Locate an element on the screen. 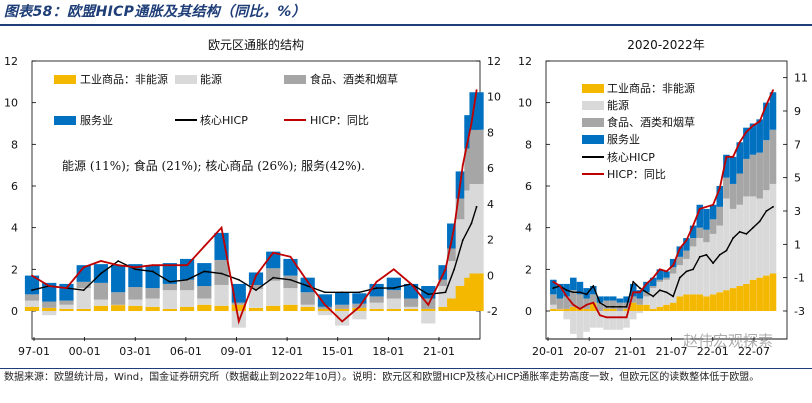  left-legend: 工业商品：非能源 能源 食品、酒类和烟草 服务业 核心HICP HICP：同比 is located at coordinates (226, 99).